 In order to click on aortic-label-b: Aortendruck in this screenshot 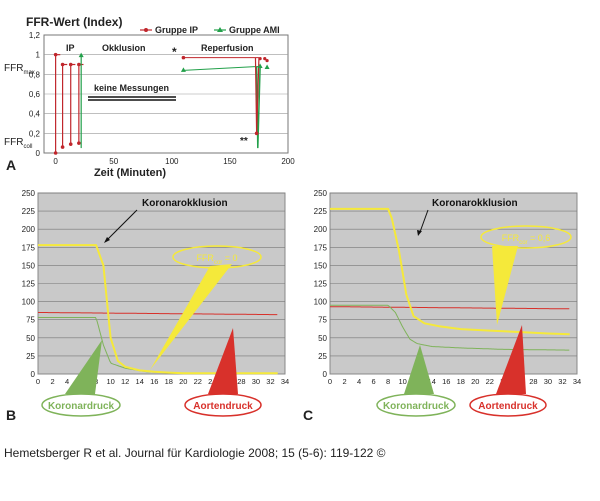, I will do `click(223, 406)`.